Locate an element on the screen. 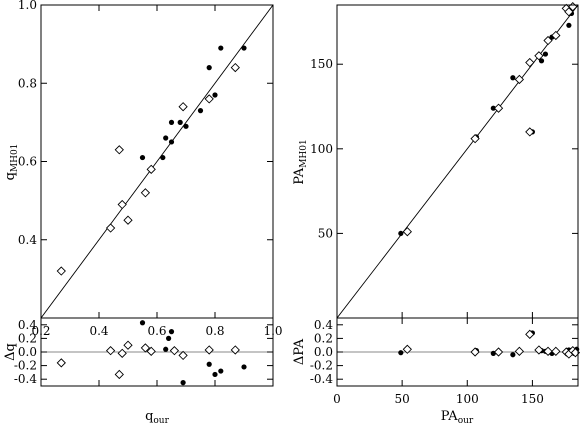  q-main-y-axis-label: qMH01 is located at coordinates (11, 162).